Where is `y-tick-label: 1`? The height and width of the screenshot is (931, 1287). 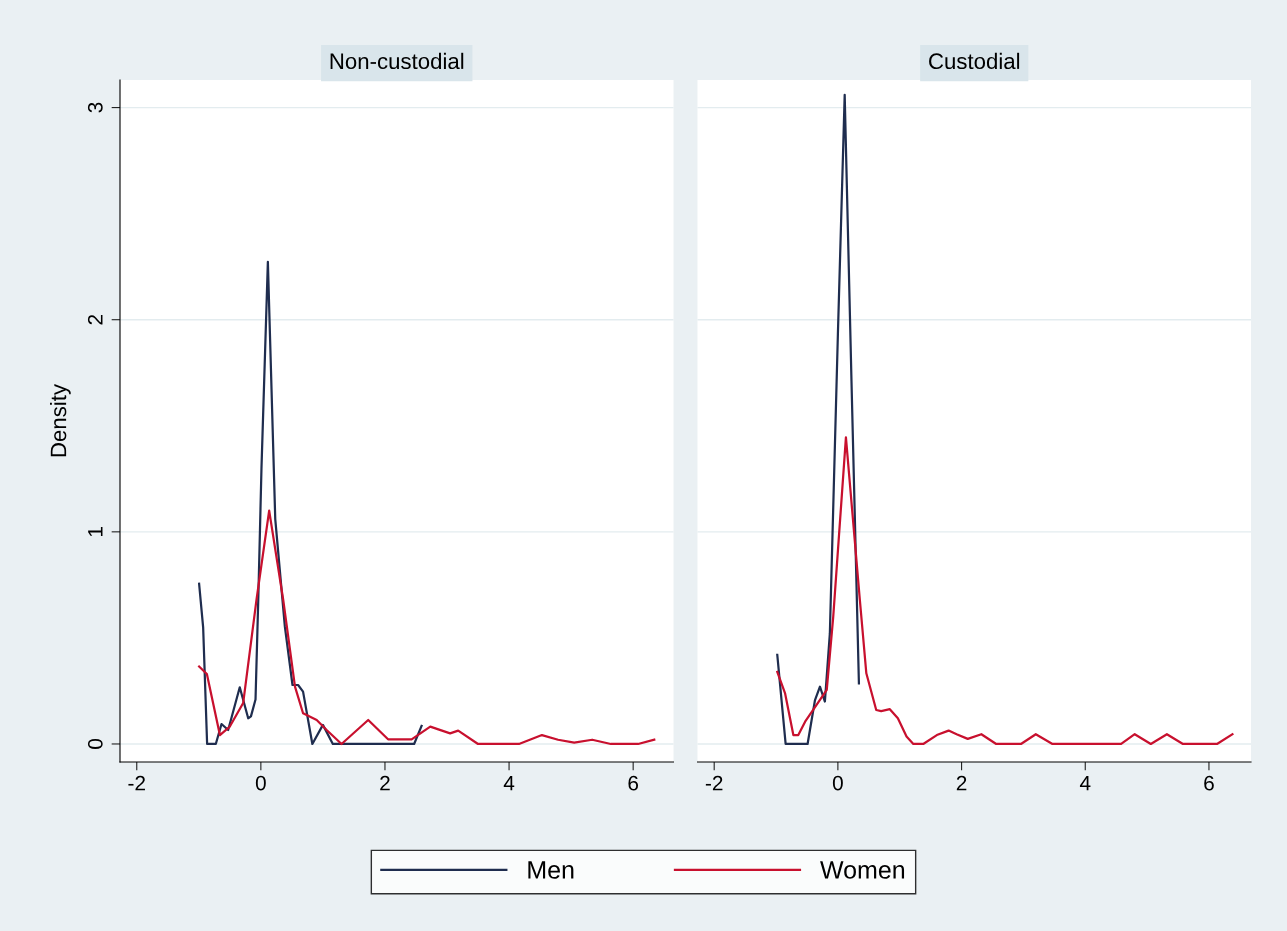
y-tick-label: 1 is located at coordinates (95, 532).